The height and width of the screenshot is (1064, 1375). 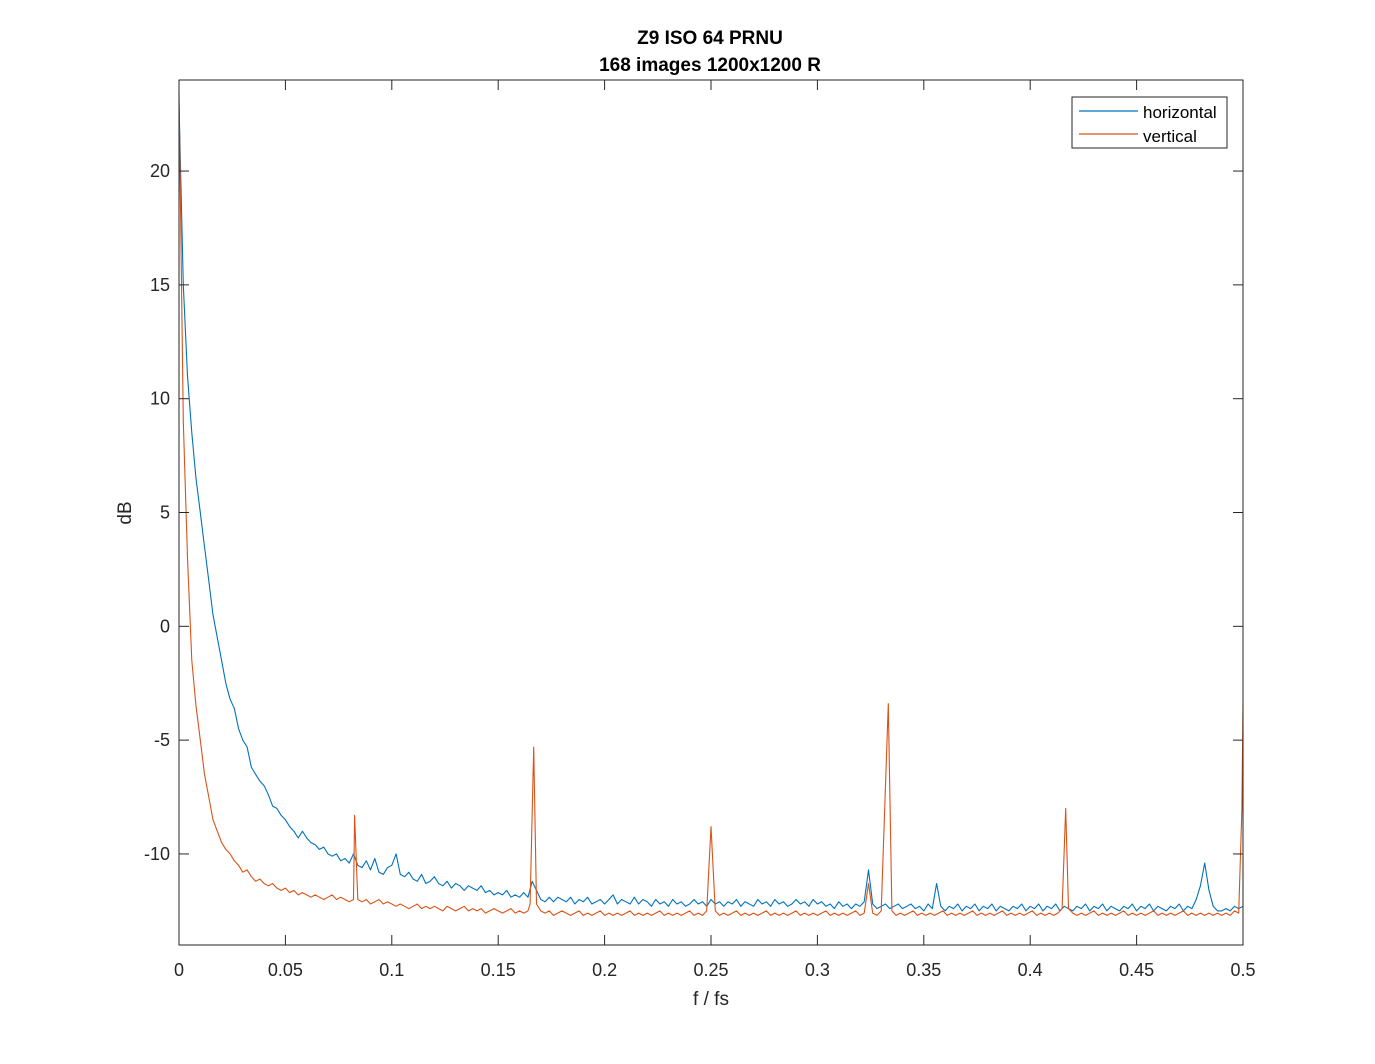 I want to click on y-tick-label: 20, so click(x=160, y=171).